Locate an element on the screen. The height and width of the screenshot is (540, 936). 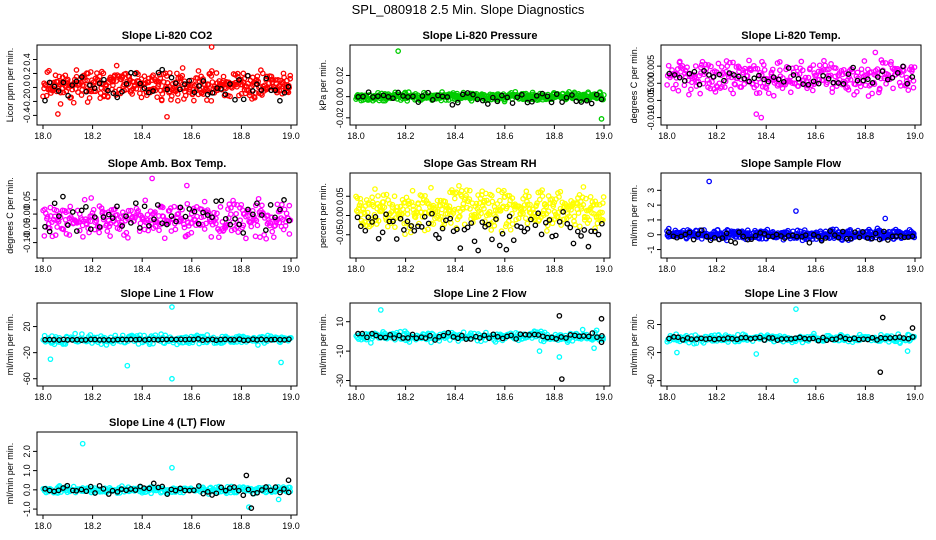
y-tick-label: 0.000 is located at coordinates (651, 83).